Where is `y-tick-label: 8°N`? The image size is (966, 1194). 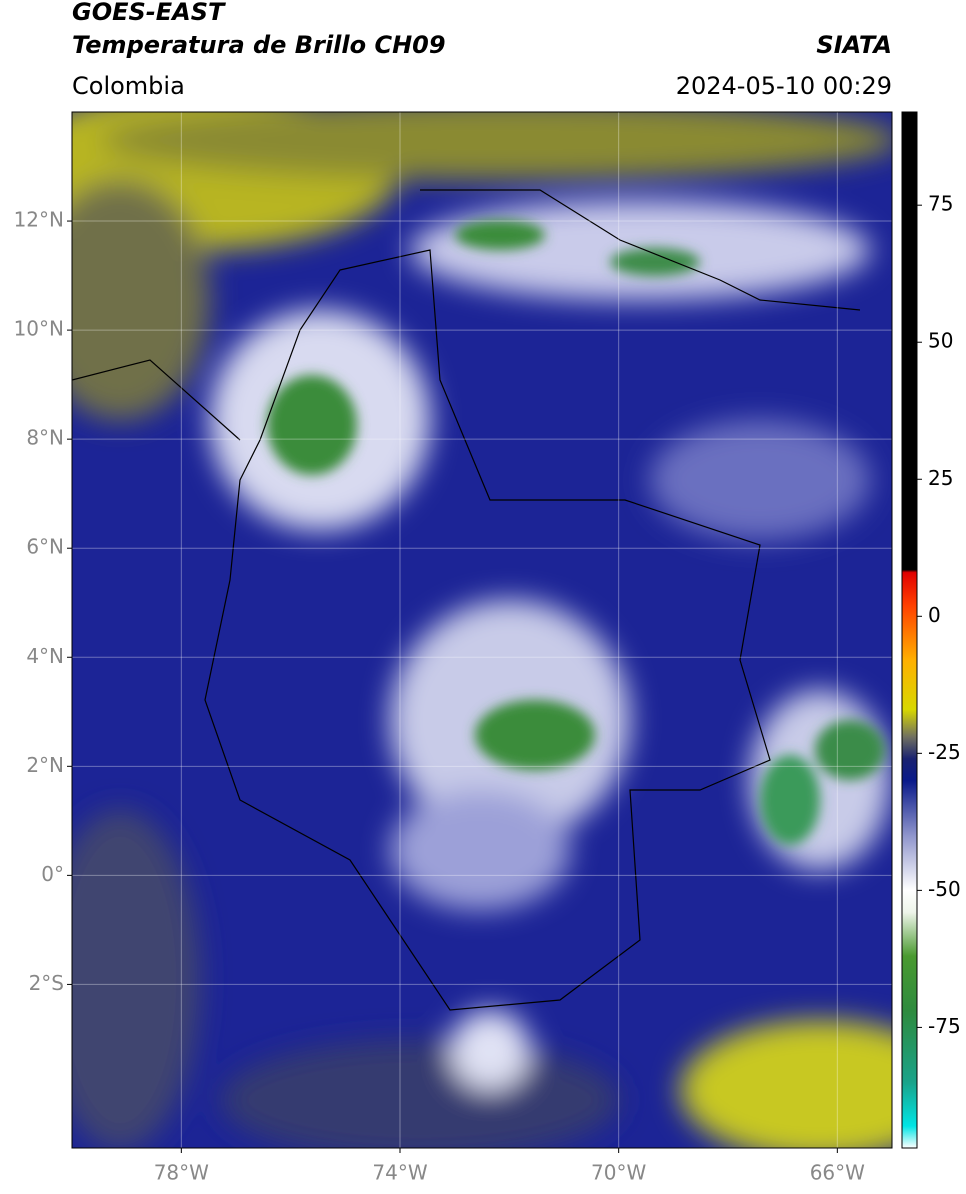
y-tick-label: 8°N is located at coordinates (45, 438).